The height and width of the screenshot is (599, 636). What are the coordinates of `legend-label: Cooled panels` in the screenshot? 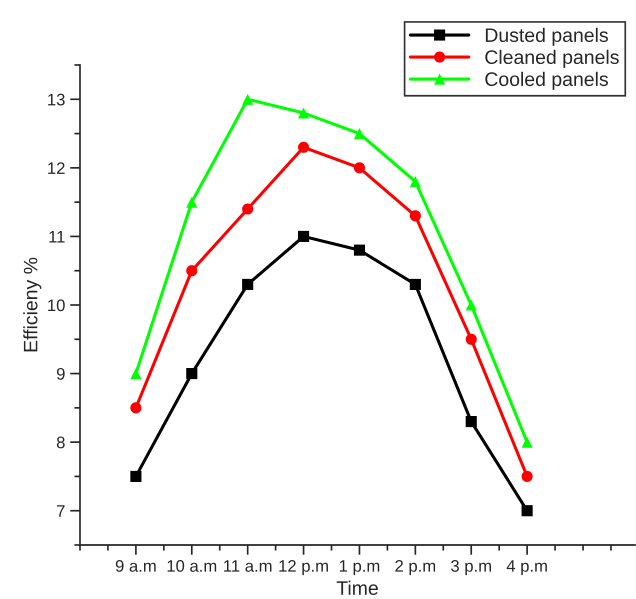 It's located at (546, 81).